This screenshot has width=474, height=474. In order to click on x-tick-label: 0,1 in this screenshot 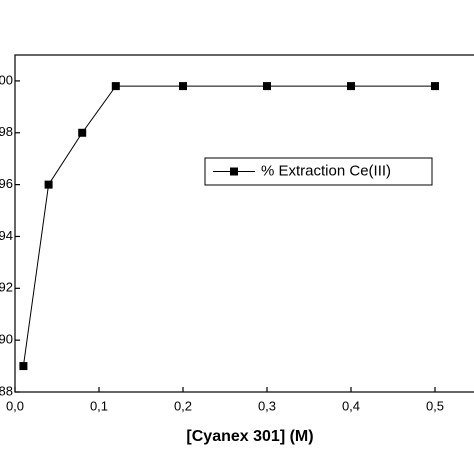, I will do `click(99, 405)`.